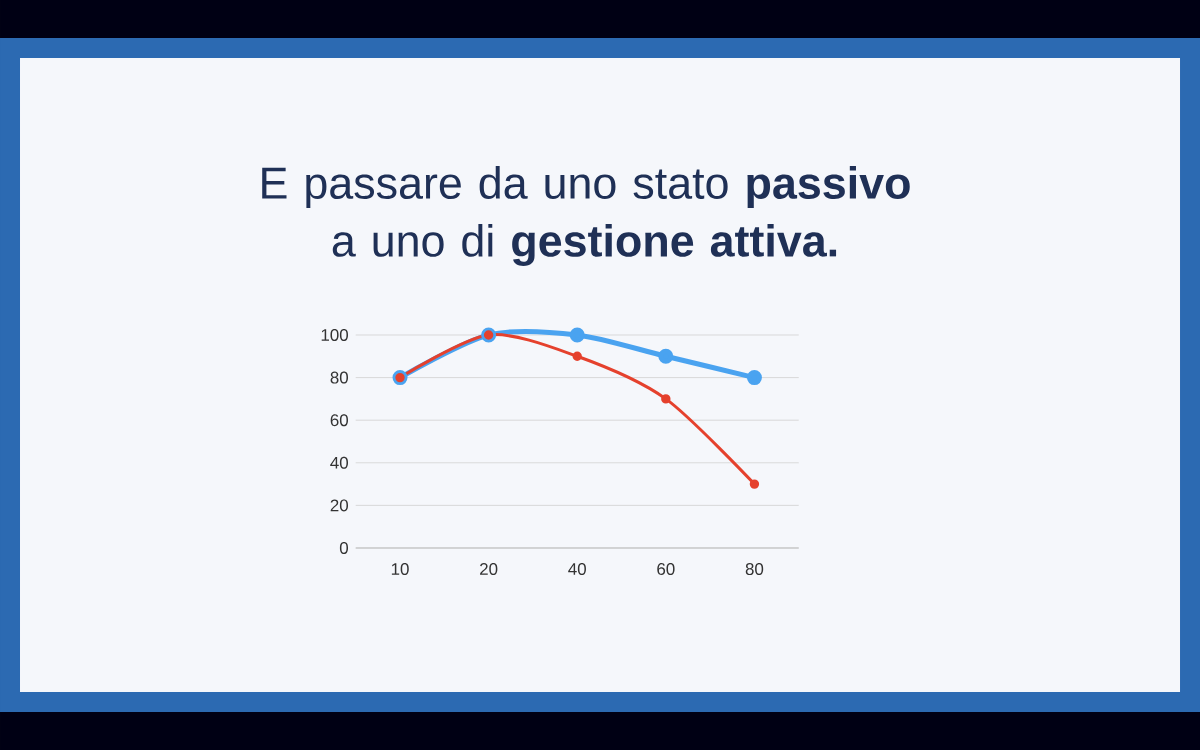  What do you see at coordinates (344, 548) in the screenshot?
I see `y-tick-label: 0` at bounding box center [344, 548].